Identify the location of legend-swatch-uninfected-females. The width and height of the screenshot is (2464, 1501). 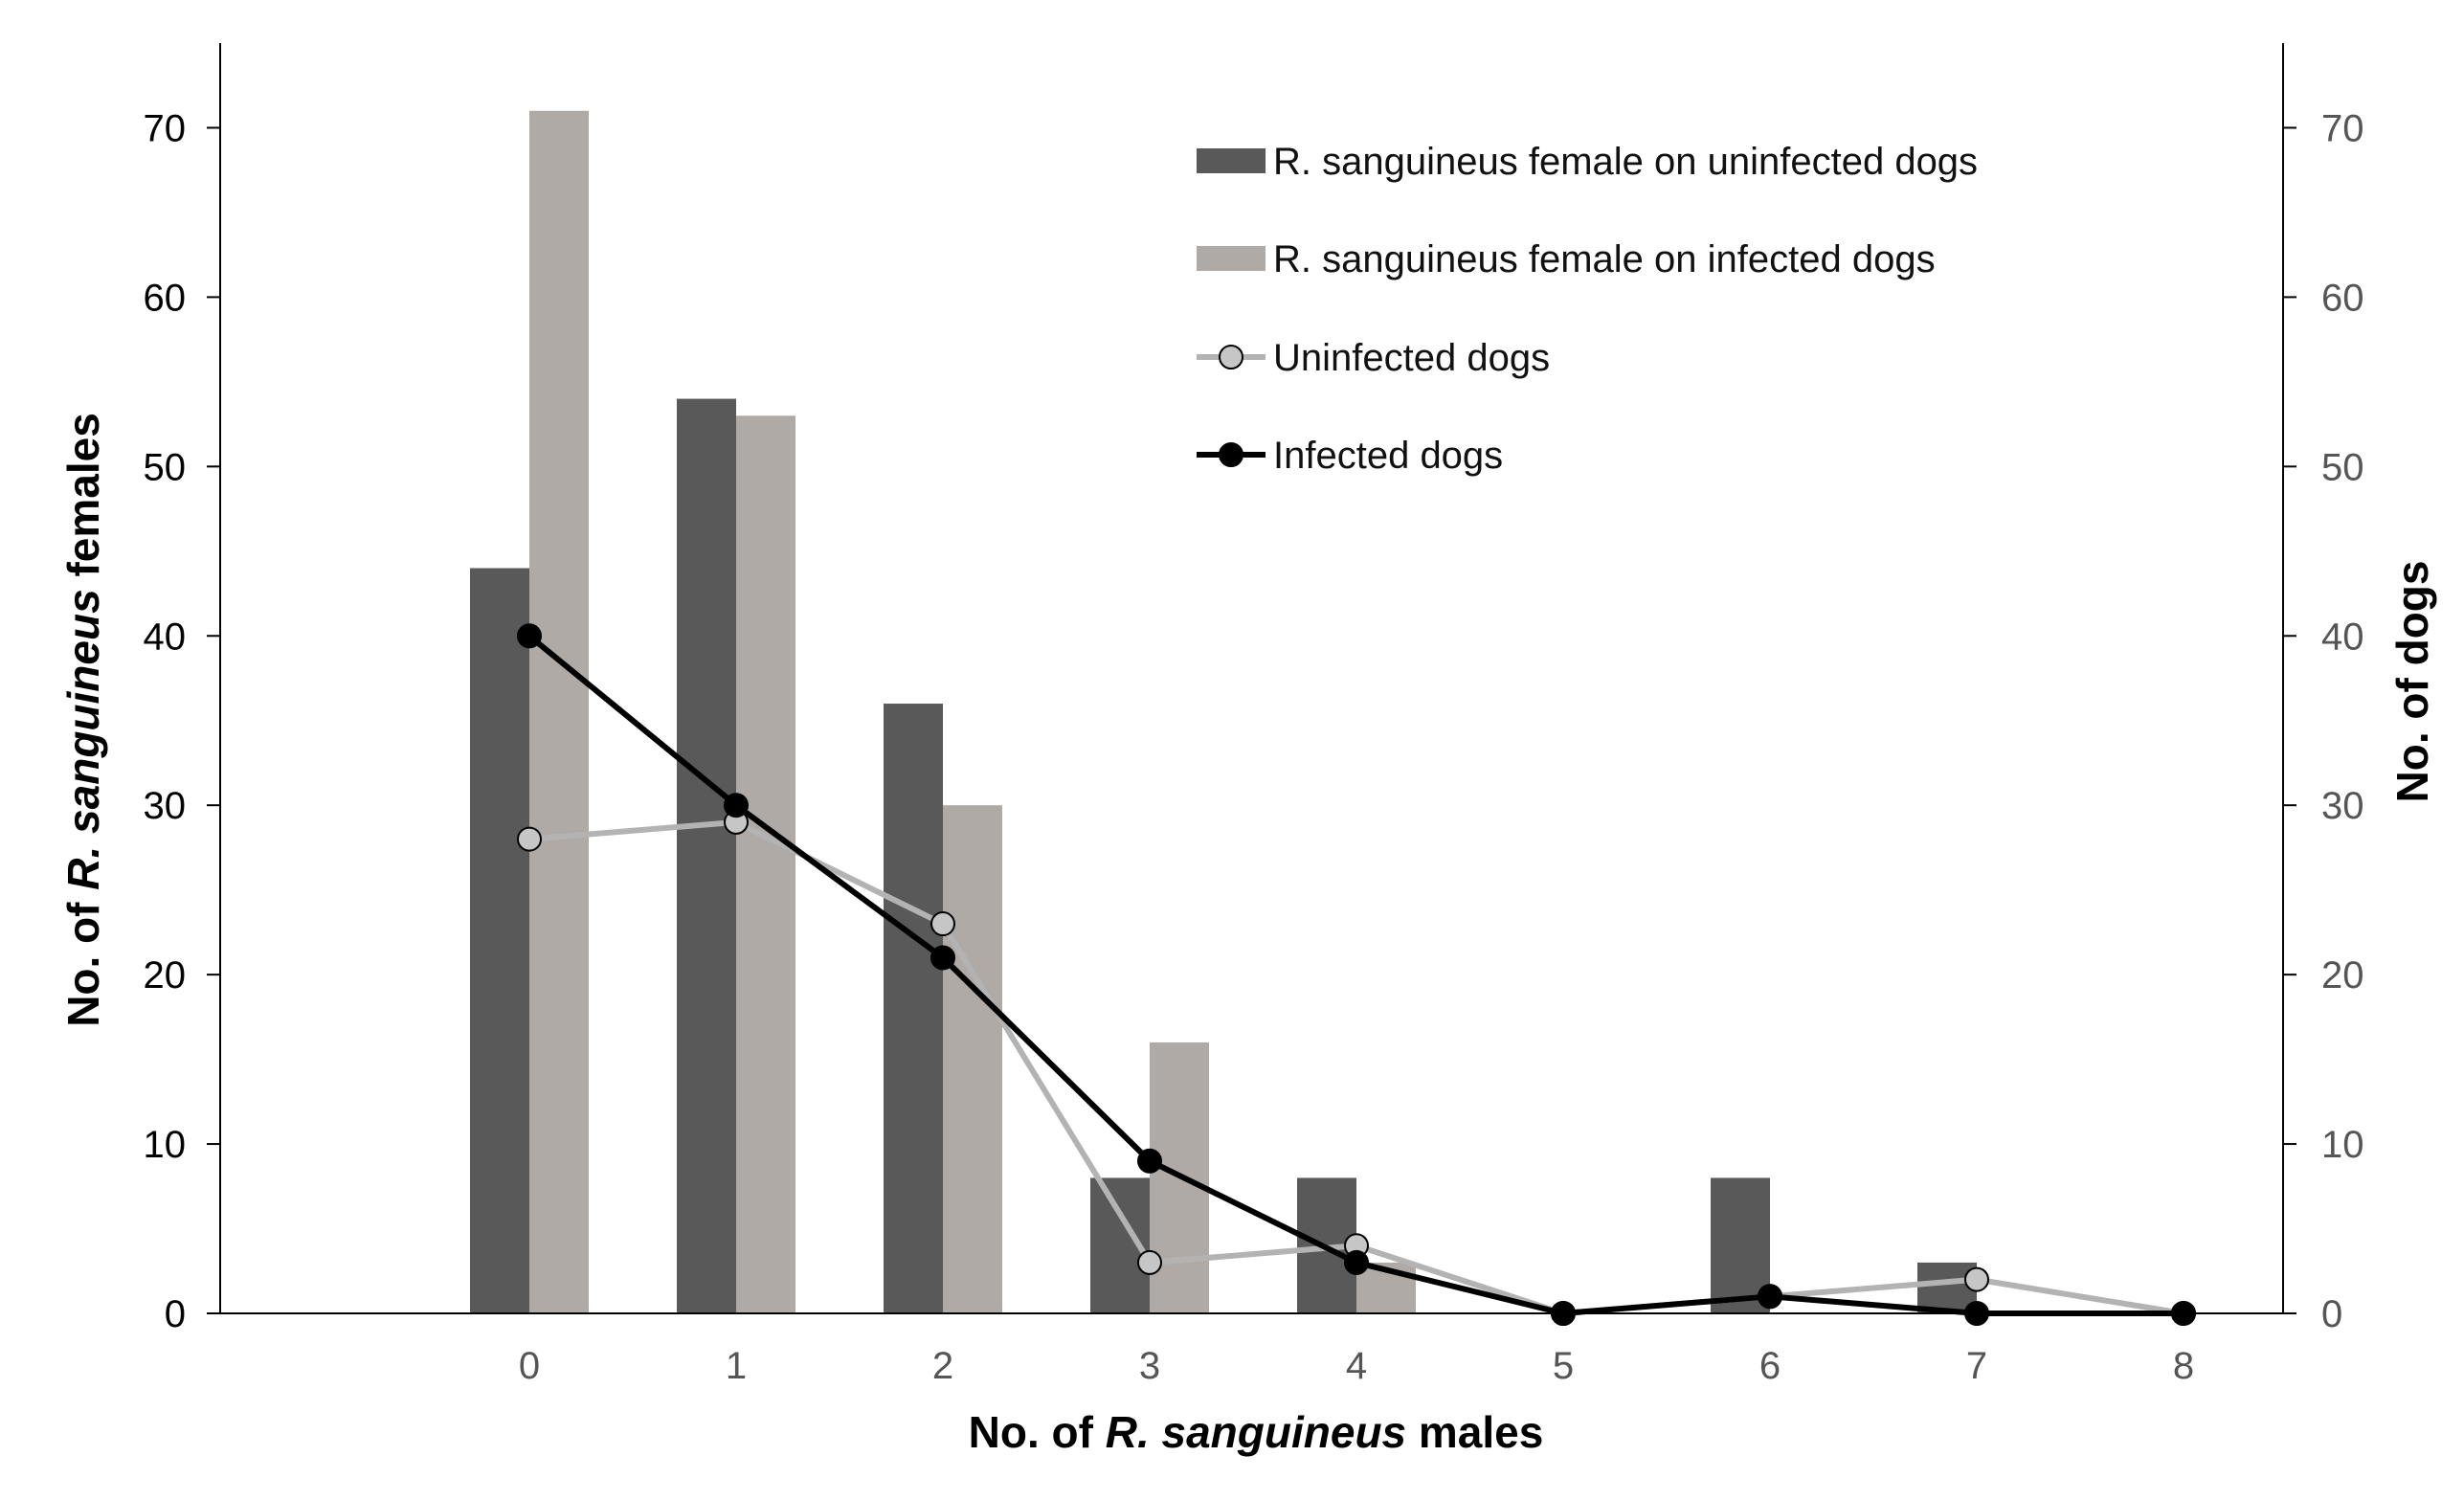
(1232, 160).